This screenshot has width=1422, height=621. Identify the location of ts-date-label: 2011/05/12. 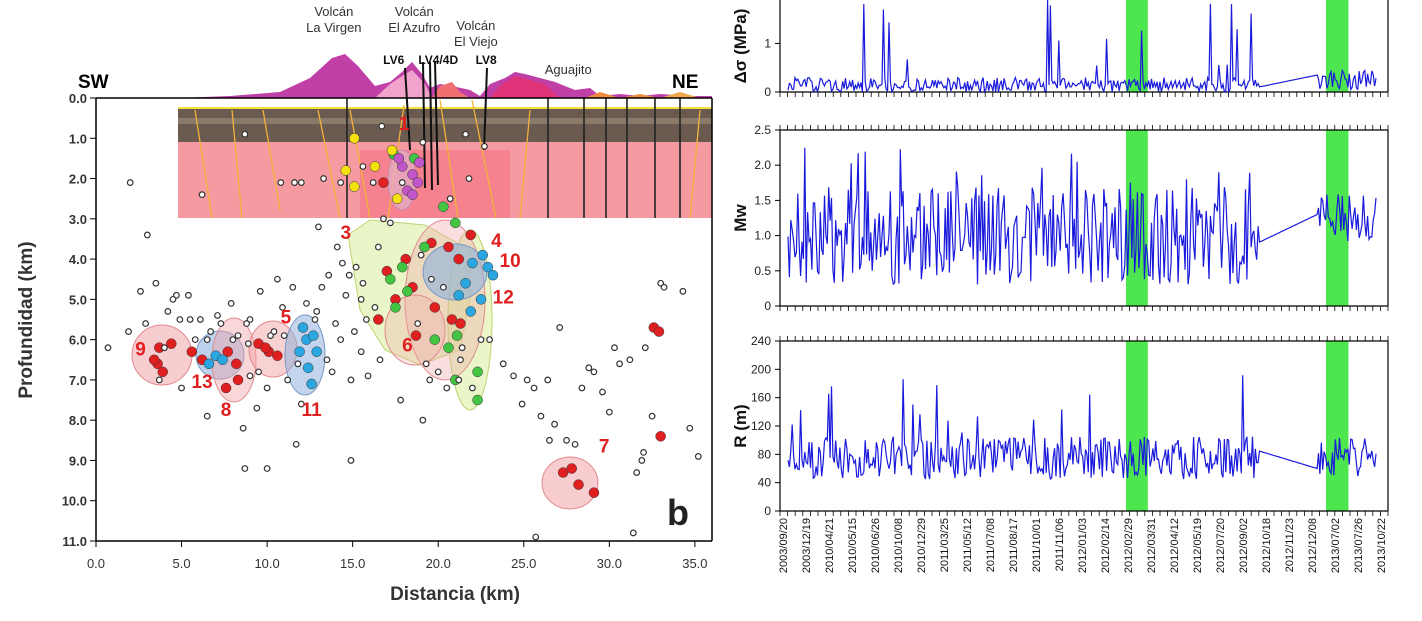
(968, 545).